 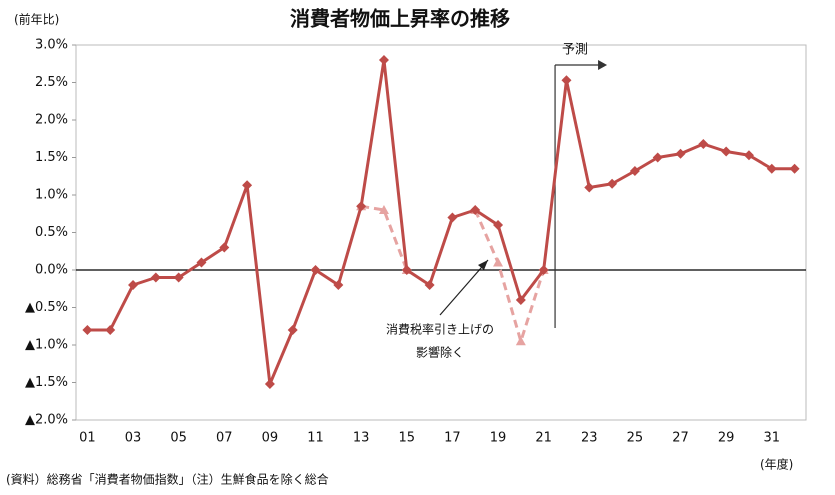 I want to click on chart-title: 消費者物価上昇率の推移, so click(x=400, y=19).